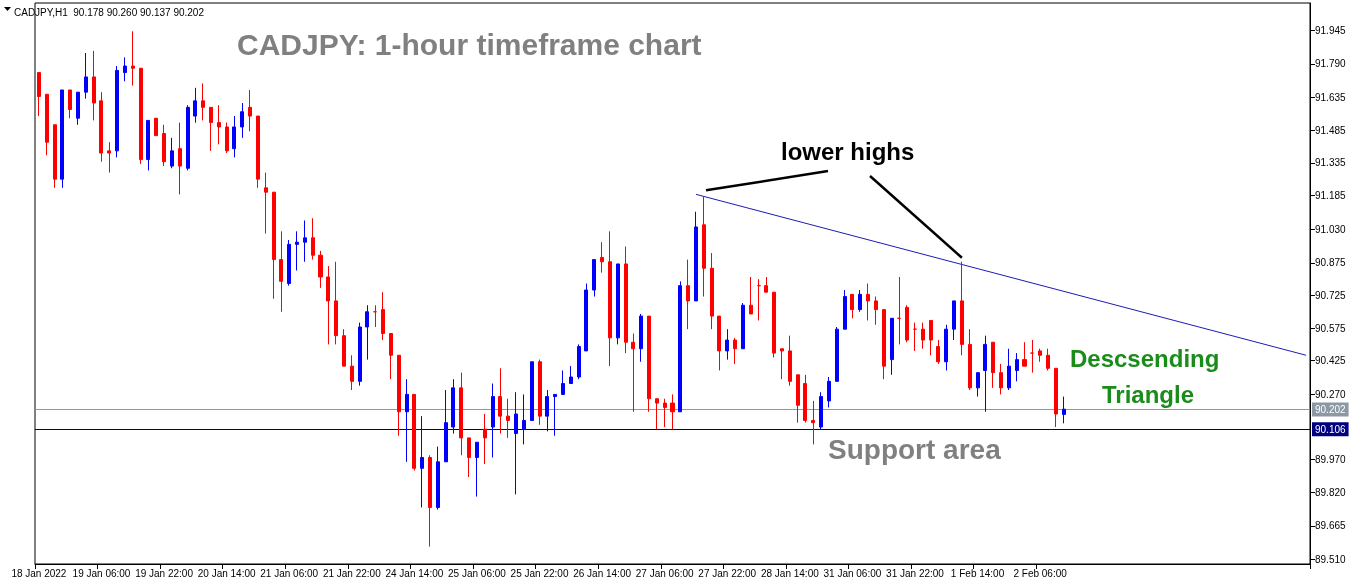  What do you see at coordinates (477, 573) in the screenshot?
I see `x-tick-label: 25 Jan 06:00` at bounding box center [477, 573].